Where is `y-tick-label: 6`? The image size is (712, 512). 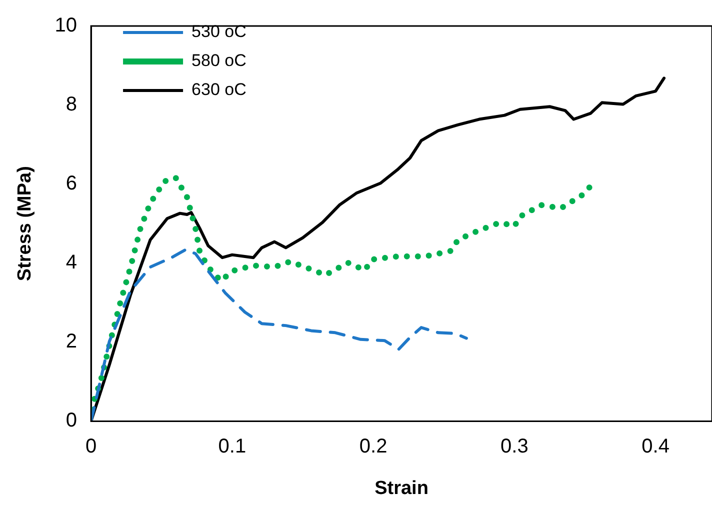 y-tick-label: 6 is located at coordinates (72, 183).